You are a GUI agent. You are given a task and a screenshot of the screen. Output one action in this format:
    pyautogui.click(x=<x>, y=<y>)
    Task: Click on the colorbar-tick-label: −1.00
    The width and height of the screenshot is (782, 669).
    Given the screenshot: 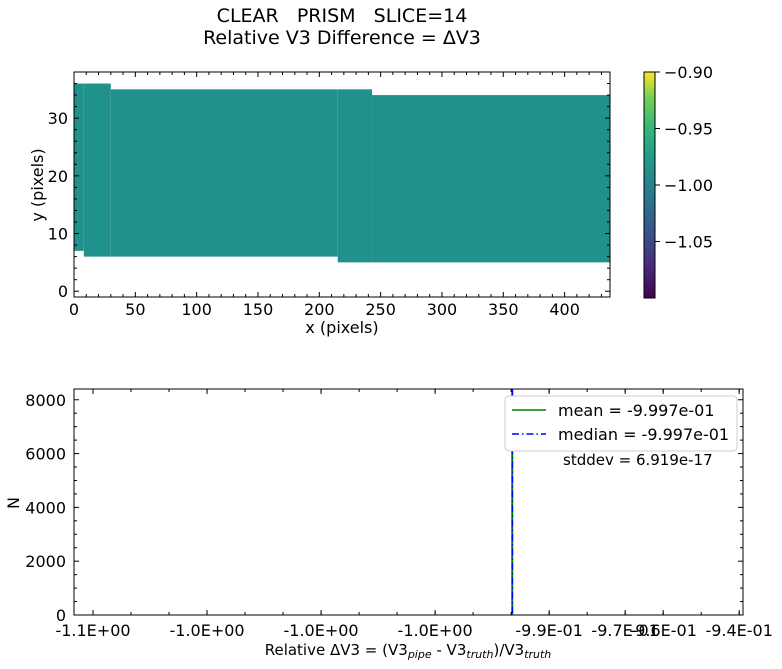 What is the action you would take?
    pyautogui.click(x=688, y=185)
    